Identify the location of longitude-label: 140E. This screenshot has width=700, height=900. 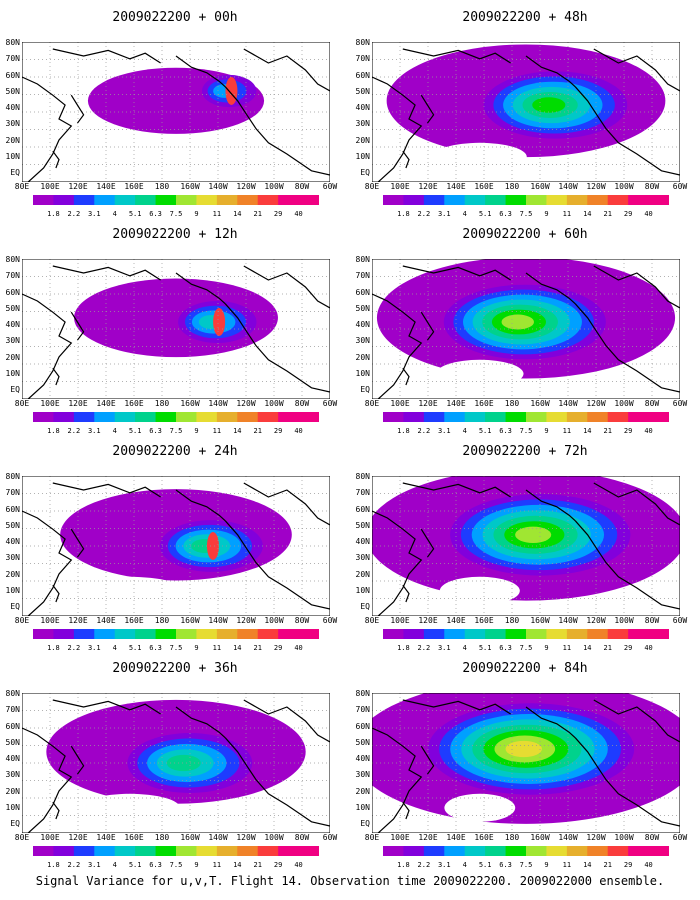
(456, 837).